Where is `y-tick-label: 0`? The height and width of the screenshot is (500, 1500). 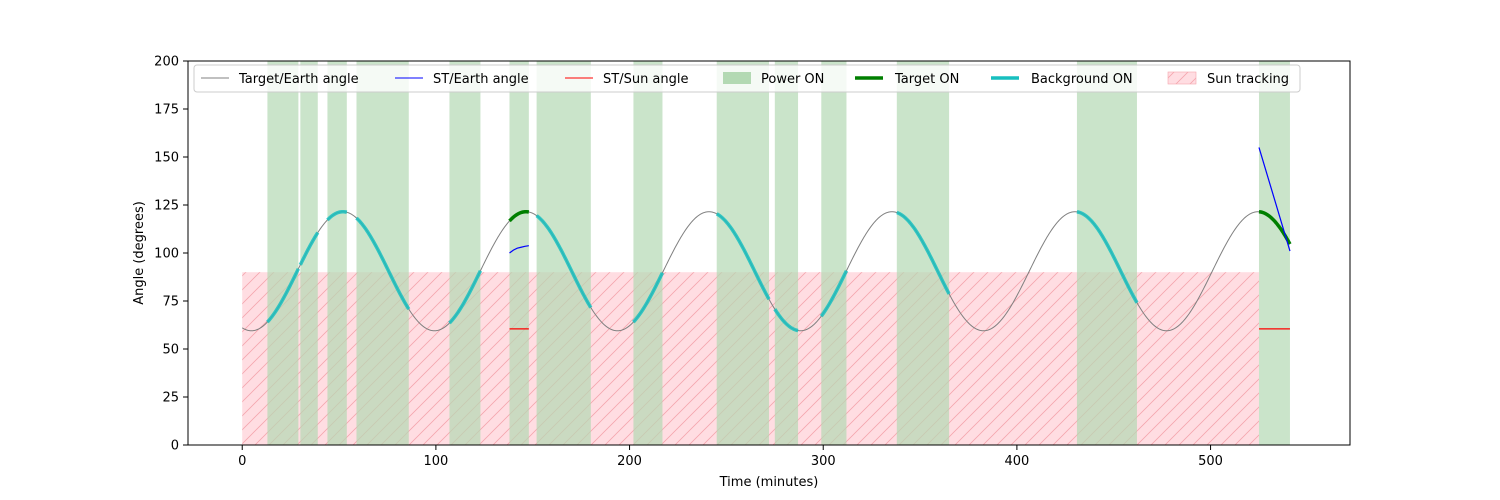 y-tick-label: 0 is located at coordinates (175, 446).